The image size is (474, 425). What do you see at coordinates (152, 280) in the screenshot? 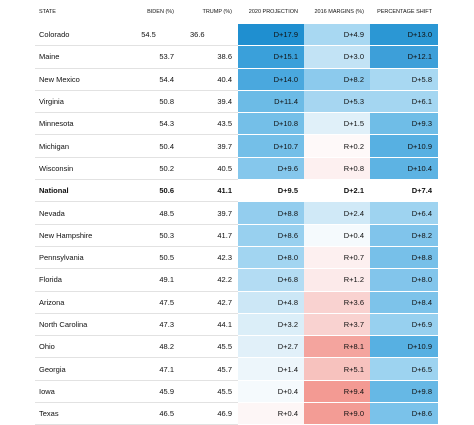
I see `value-cell: 49.1` at bounding box center [152, 280].